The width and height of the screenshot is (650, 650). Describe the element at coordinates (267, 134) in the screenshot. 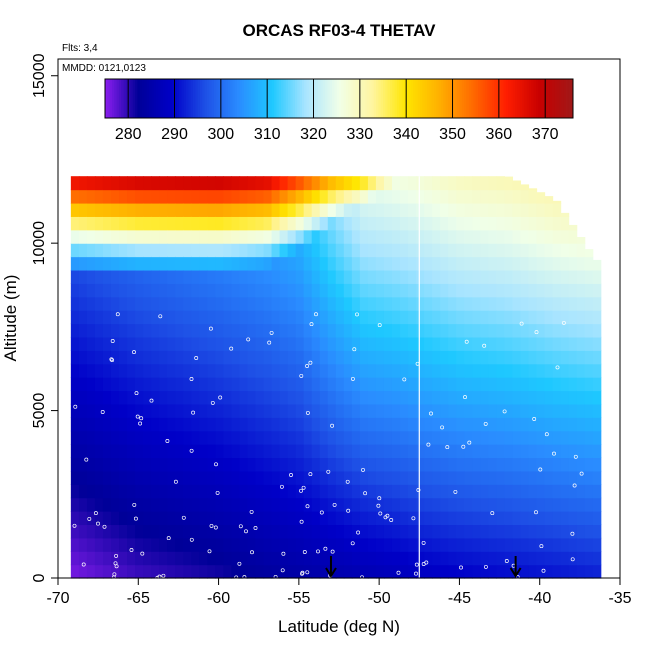

I see `colorbar-tick-label: 310` at that location.